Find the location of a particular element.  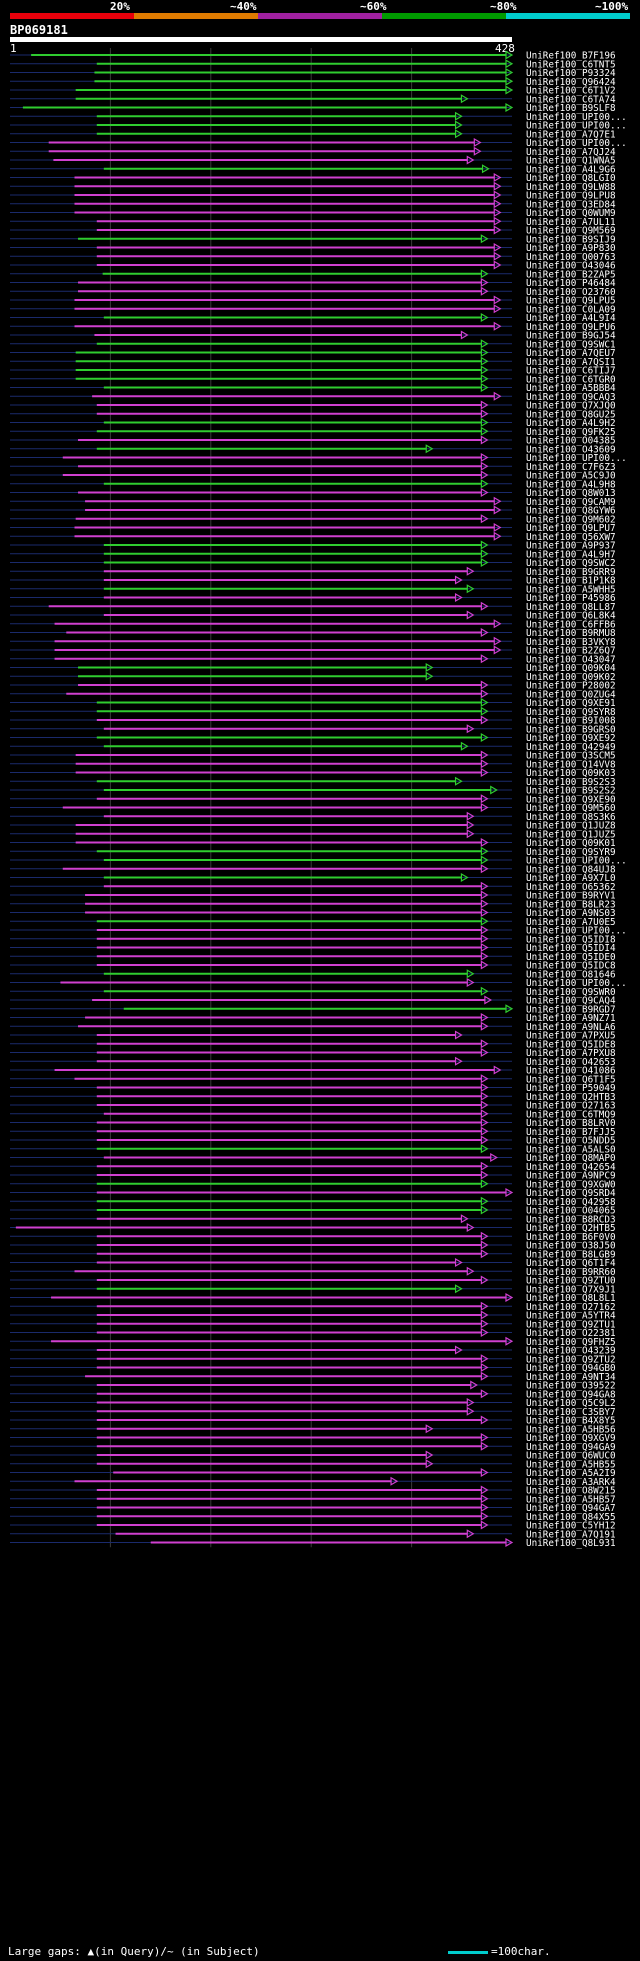

hit-label: UniRef100_C6TMQ9 is located at coordinates (571, 1114).